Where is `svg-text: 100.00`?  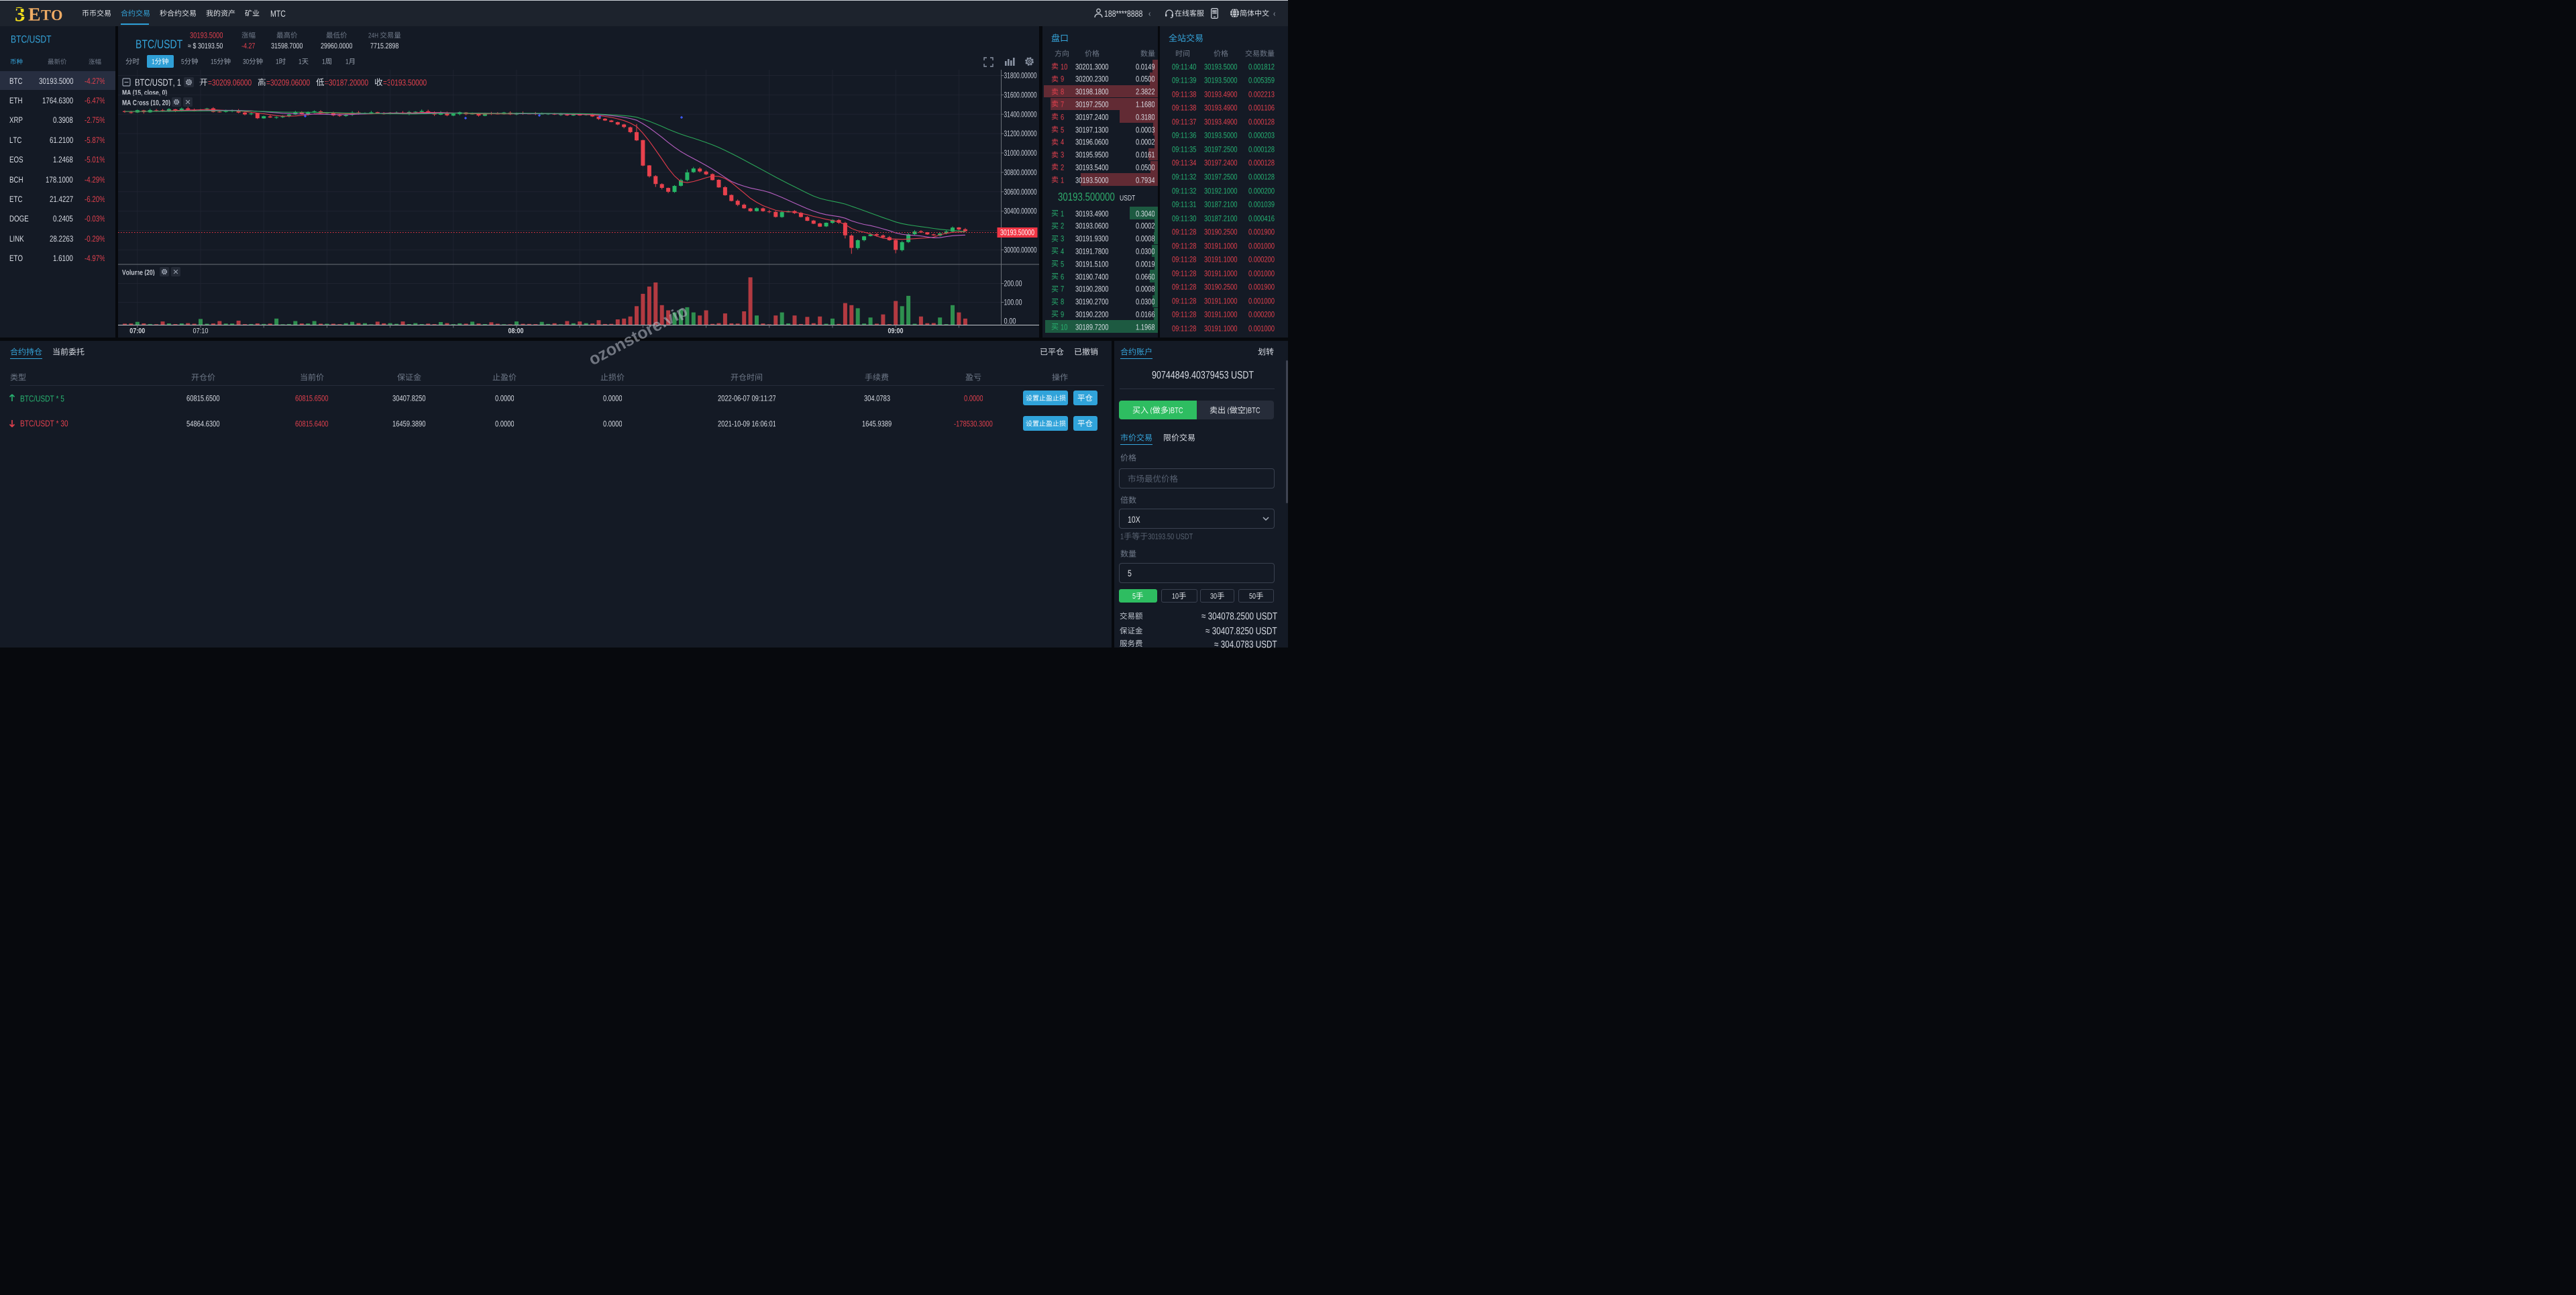 svg-text: 100.00 is located at coordinates (1013, 303).